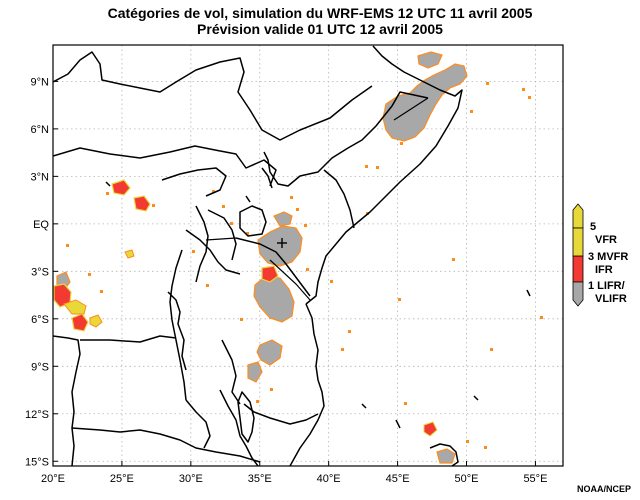 This screenshot has height=500, width=640. Describe the element at coordinates (606, 286) in the screenshot. I see `legend-label-lifr: 1 LIFR/` at that location.